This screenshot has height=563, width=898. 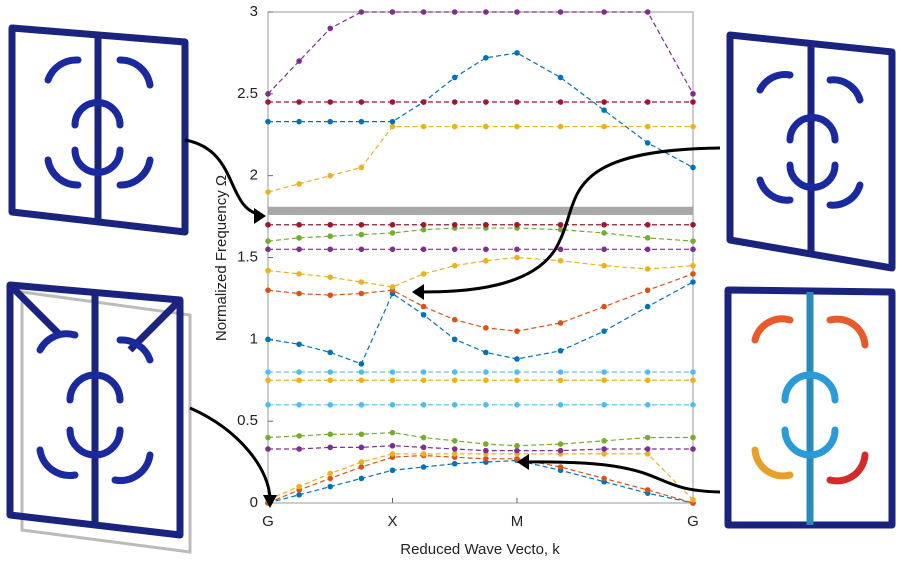 I want to click on x-tick-label: M, so click(x=517, y=521).